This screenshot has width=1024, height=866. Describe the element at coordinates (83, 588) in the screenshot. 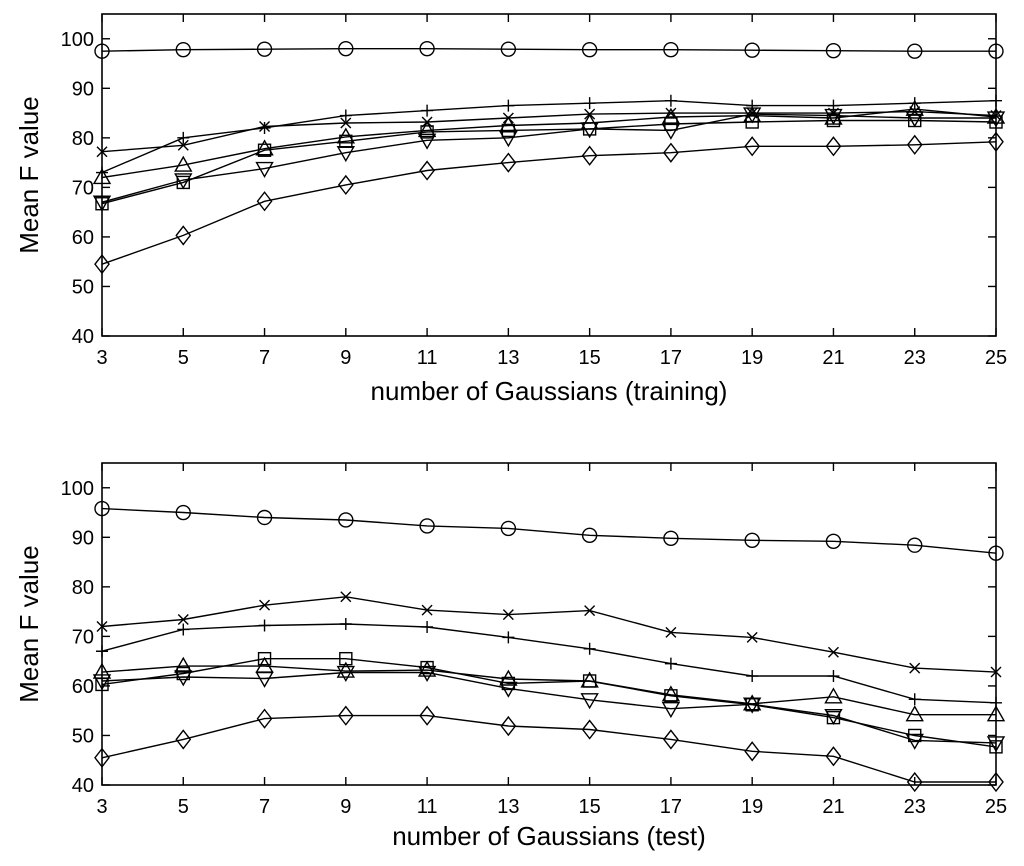

I see `y-tick-label: 80` at that location.